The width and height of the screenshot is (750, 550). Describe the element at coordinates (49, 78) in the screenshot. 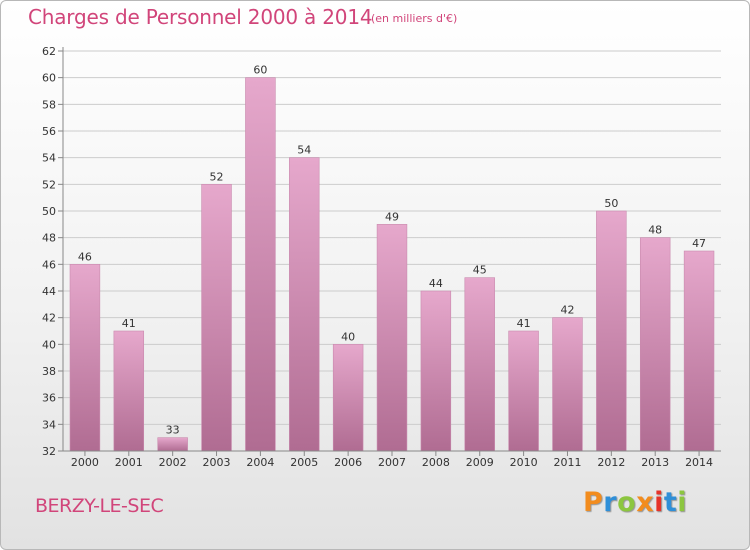

I see `y-tick-label: 60` at that location.